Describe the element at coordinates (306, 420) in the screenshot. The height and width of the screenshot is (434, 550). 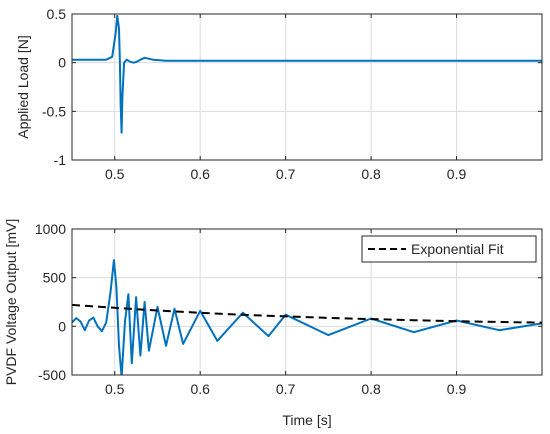
I see `x-axis-label: Time [s]` at that location.